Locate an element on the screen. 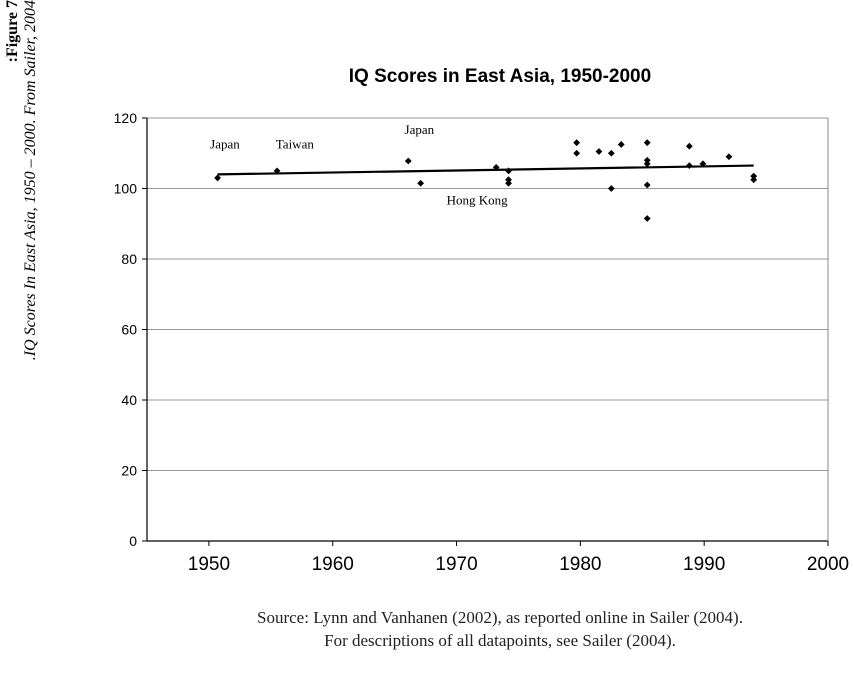 The image size is (853, 683). y-tick-label-40: 40 is located at coordinates (129, 400).